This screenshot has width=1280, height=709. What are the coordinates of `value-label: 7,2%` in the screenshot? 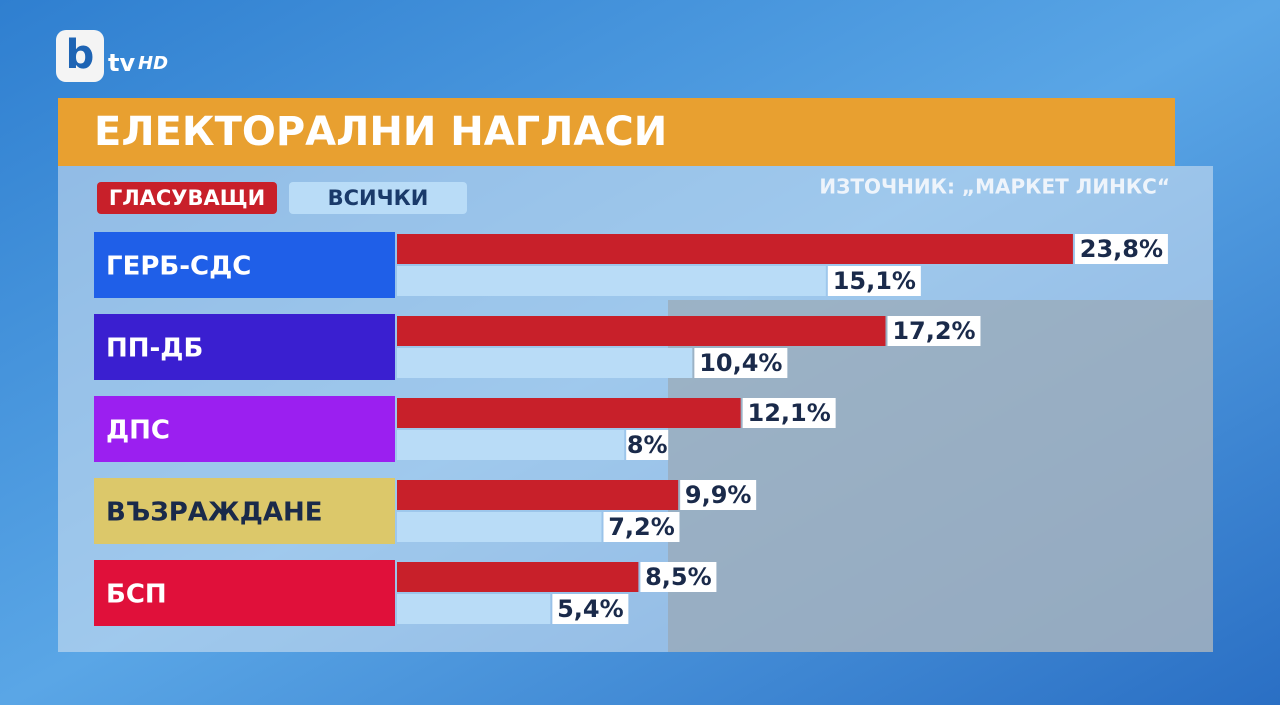 It's located at (641, 527).